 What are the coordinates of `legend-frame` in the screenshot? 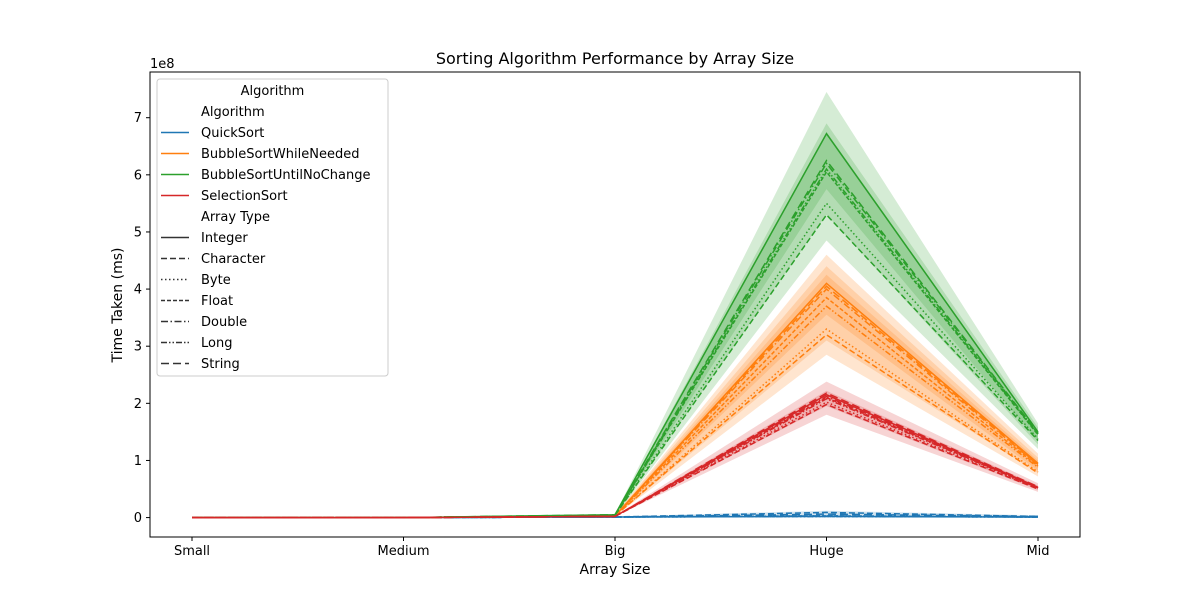 It's located at (272, 227).